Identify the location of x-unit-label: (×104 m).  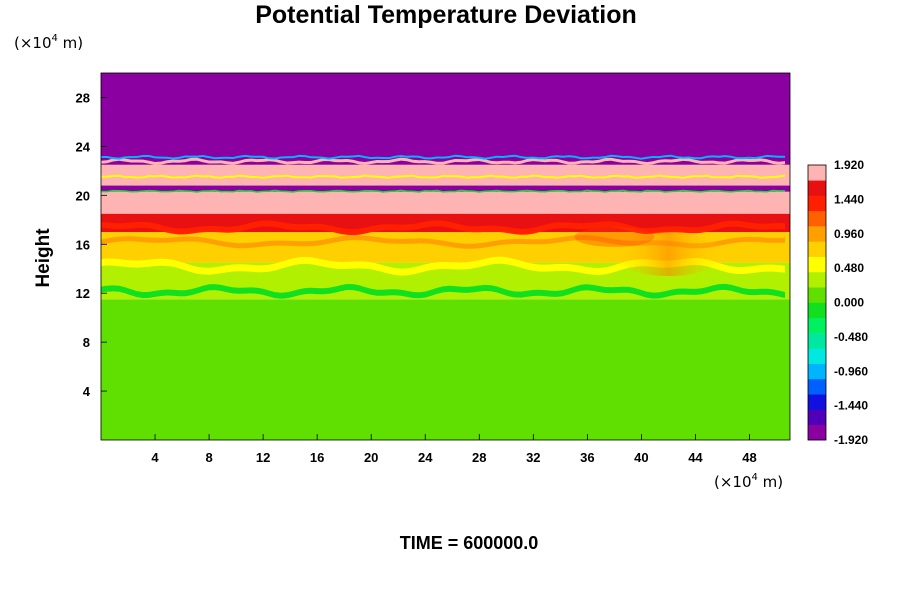
(748, 481).